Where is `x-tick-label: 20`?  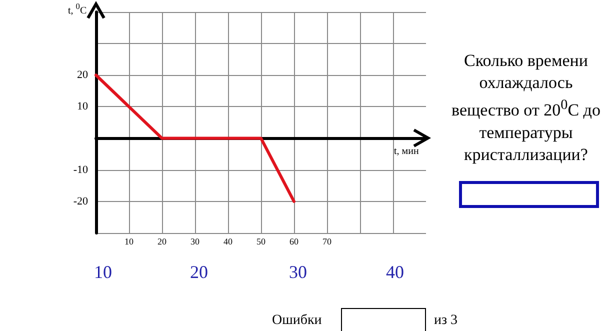
x-tick-label: 20 is located at coordinates (162, 241).